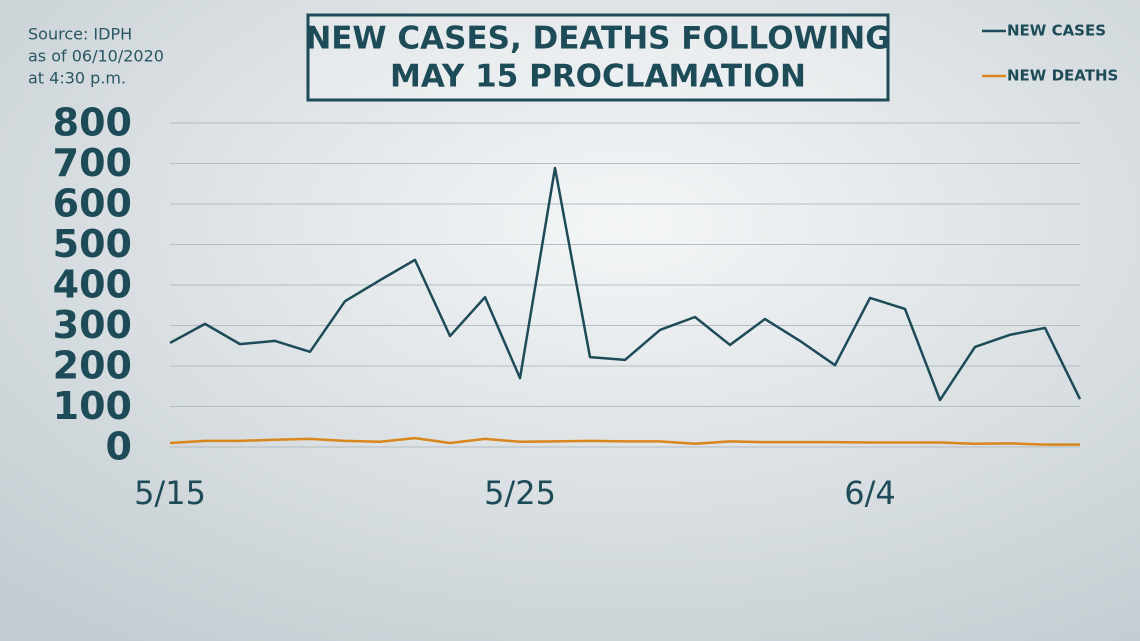 Image resolution: width=1140 pixels, height=641 pixels. I want to click on x-tick-label: 5/25, so click(520, 493).